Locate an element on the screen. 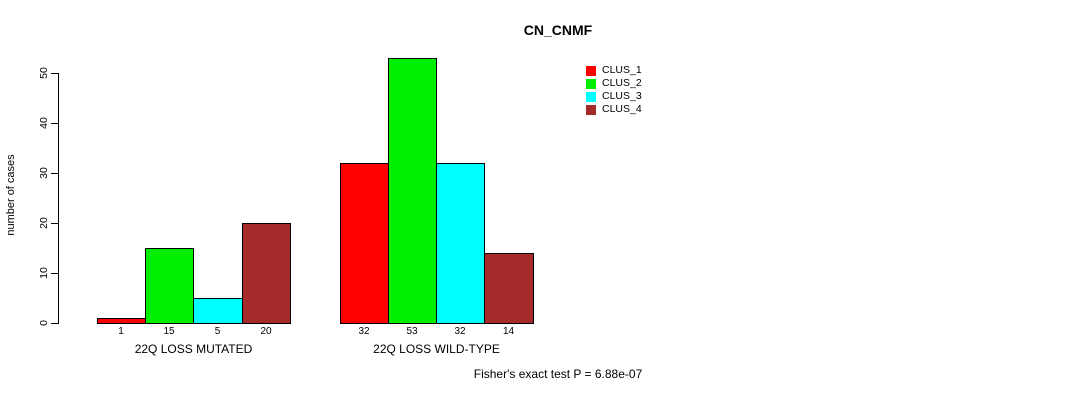 This screenshot has height=400, width=1090. bar-clus_2-group2 is located at coordinates (412, 191).